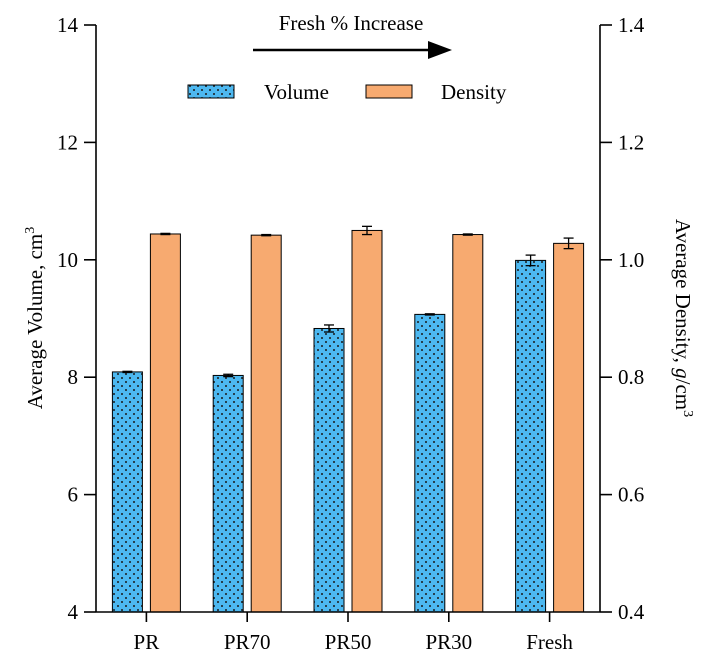 This screenshot has height=658, width=704. Describe the element at coordinates (687, 413) in the screenshot. I see `right-axis-label-sup: 3` at that location.